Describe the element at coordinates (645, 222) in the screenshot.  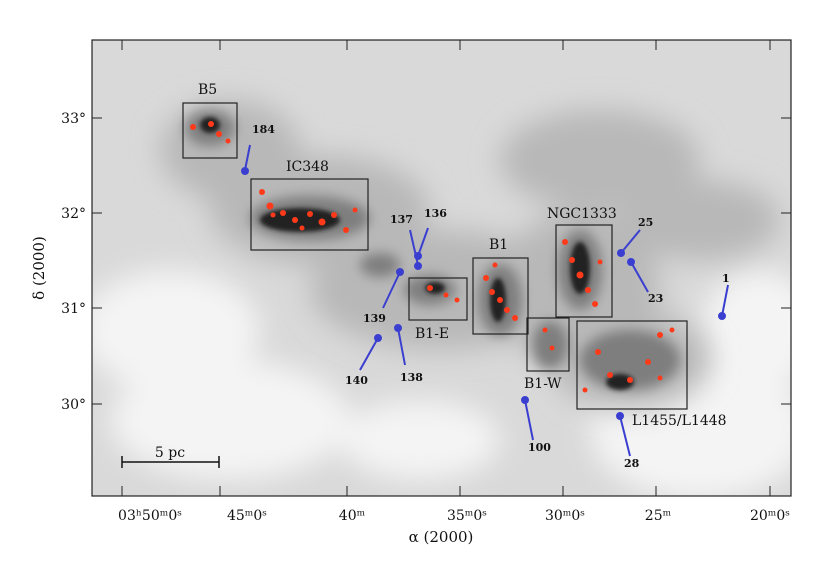
I see `marker-label-25: 25` at that location.